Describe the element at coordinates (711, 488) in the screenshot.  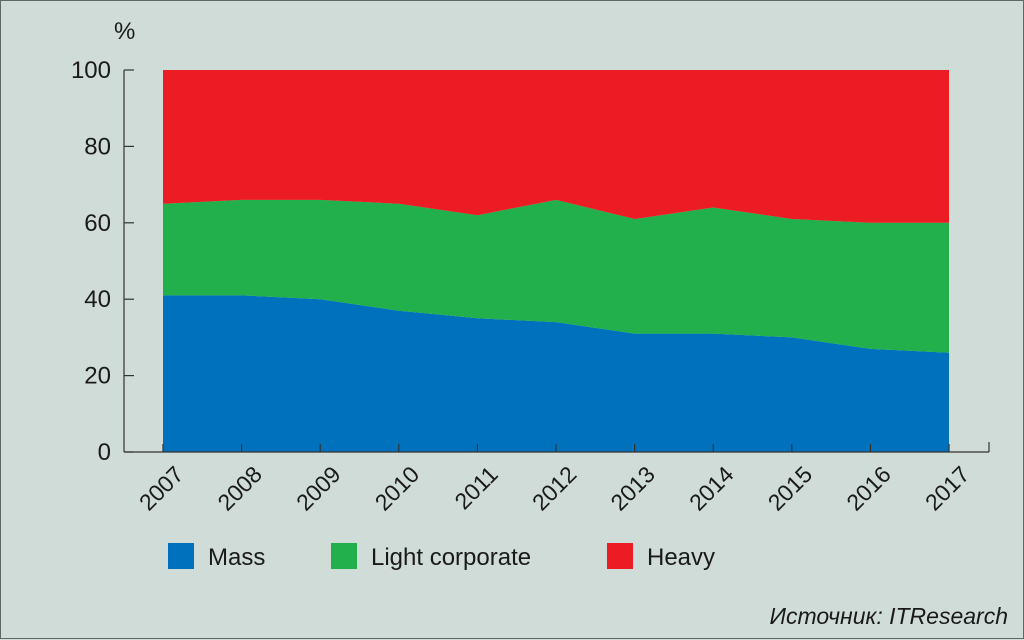
I see `x-tick-label: 2014` at that location.